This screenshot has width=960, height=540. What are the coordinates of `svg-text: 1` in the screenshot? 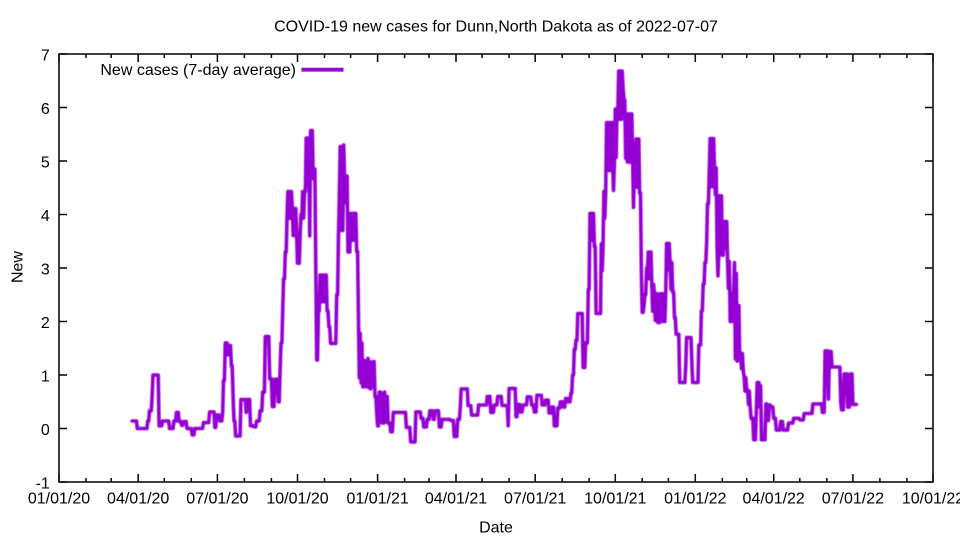 It's located at (45, 377).